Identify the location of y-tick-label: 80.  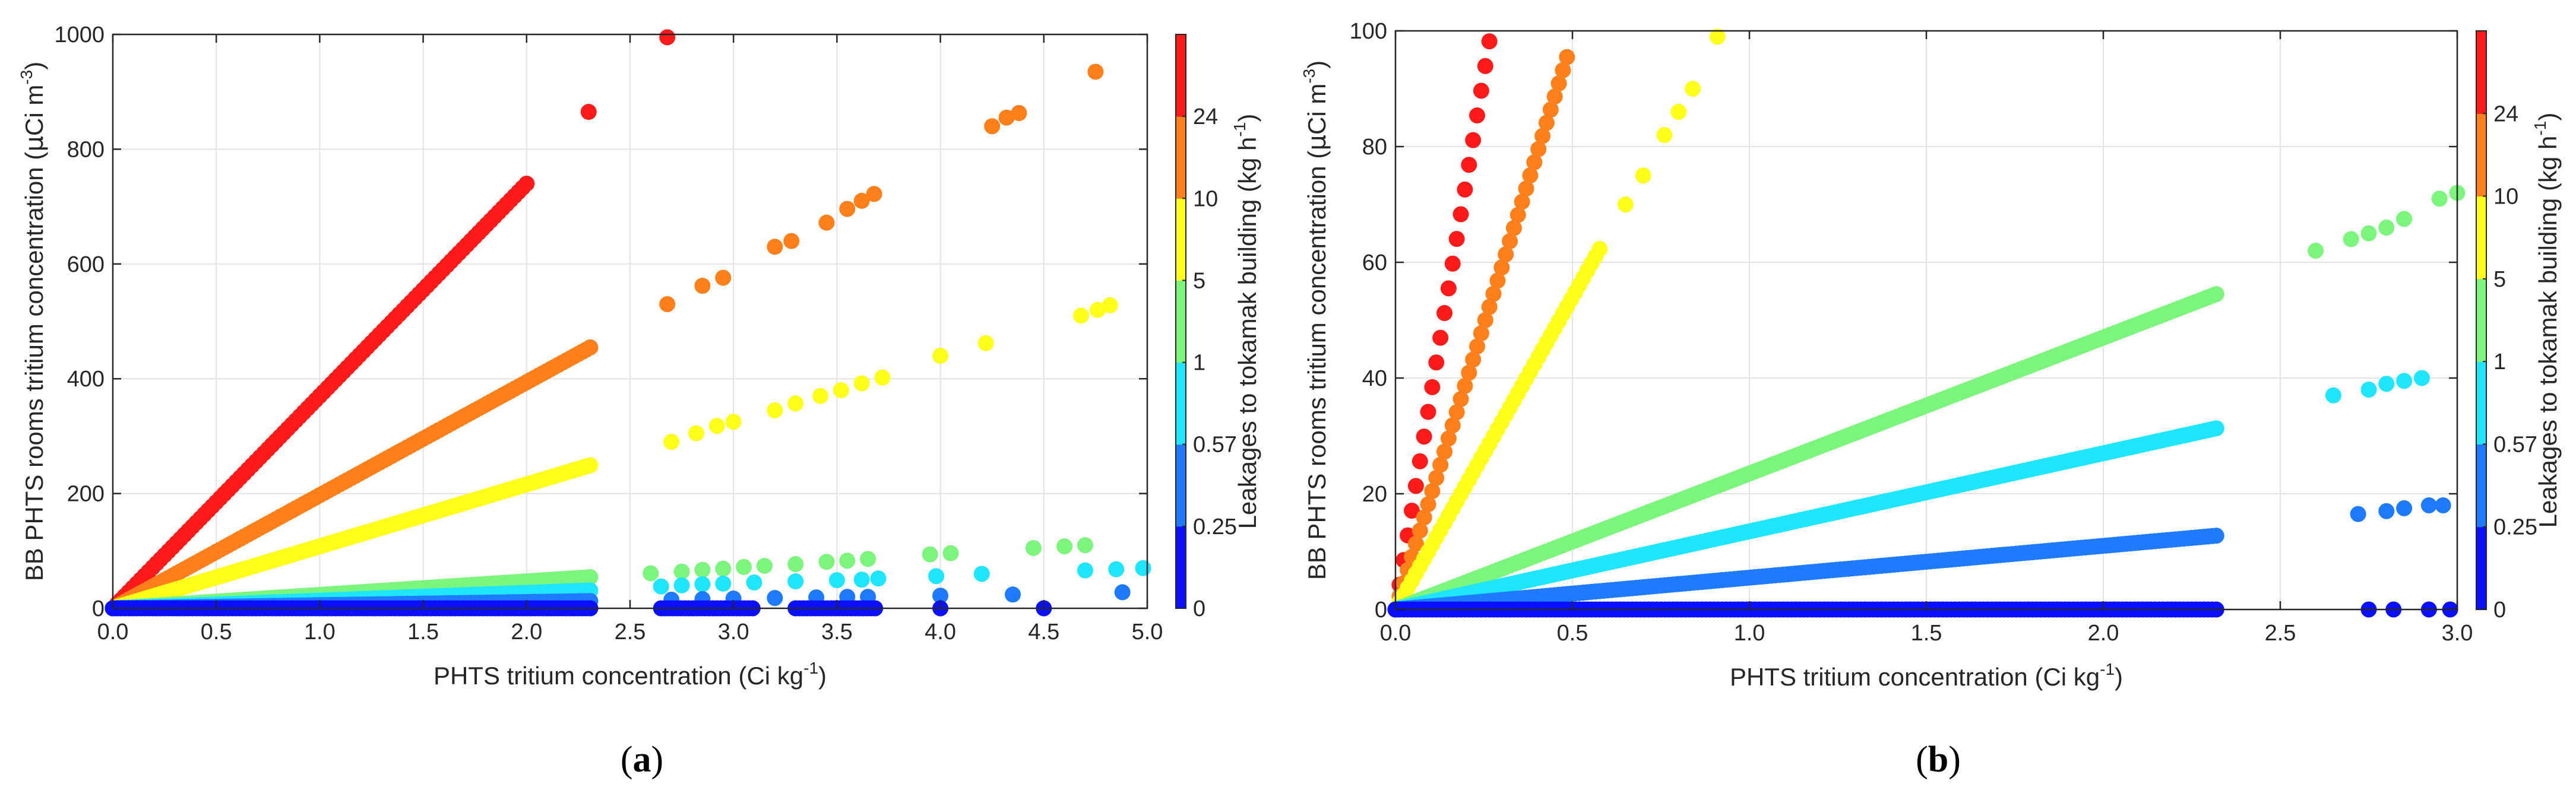
(1374, 147).